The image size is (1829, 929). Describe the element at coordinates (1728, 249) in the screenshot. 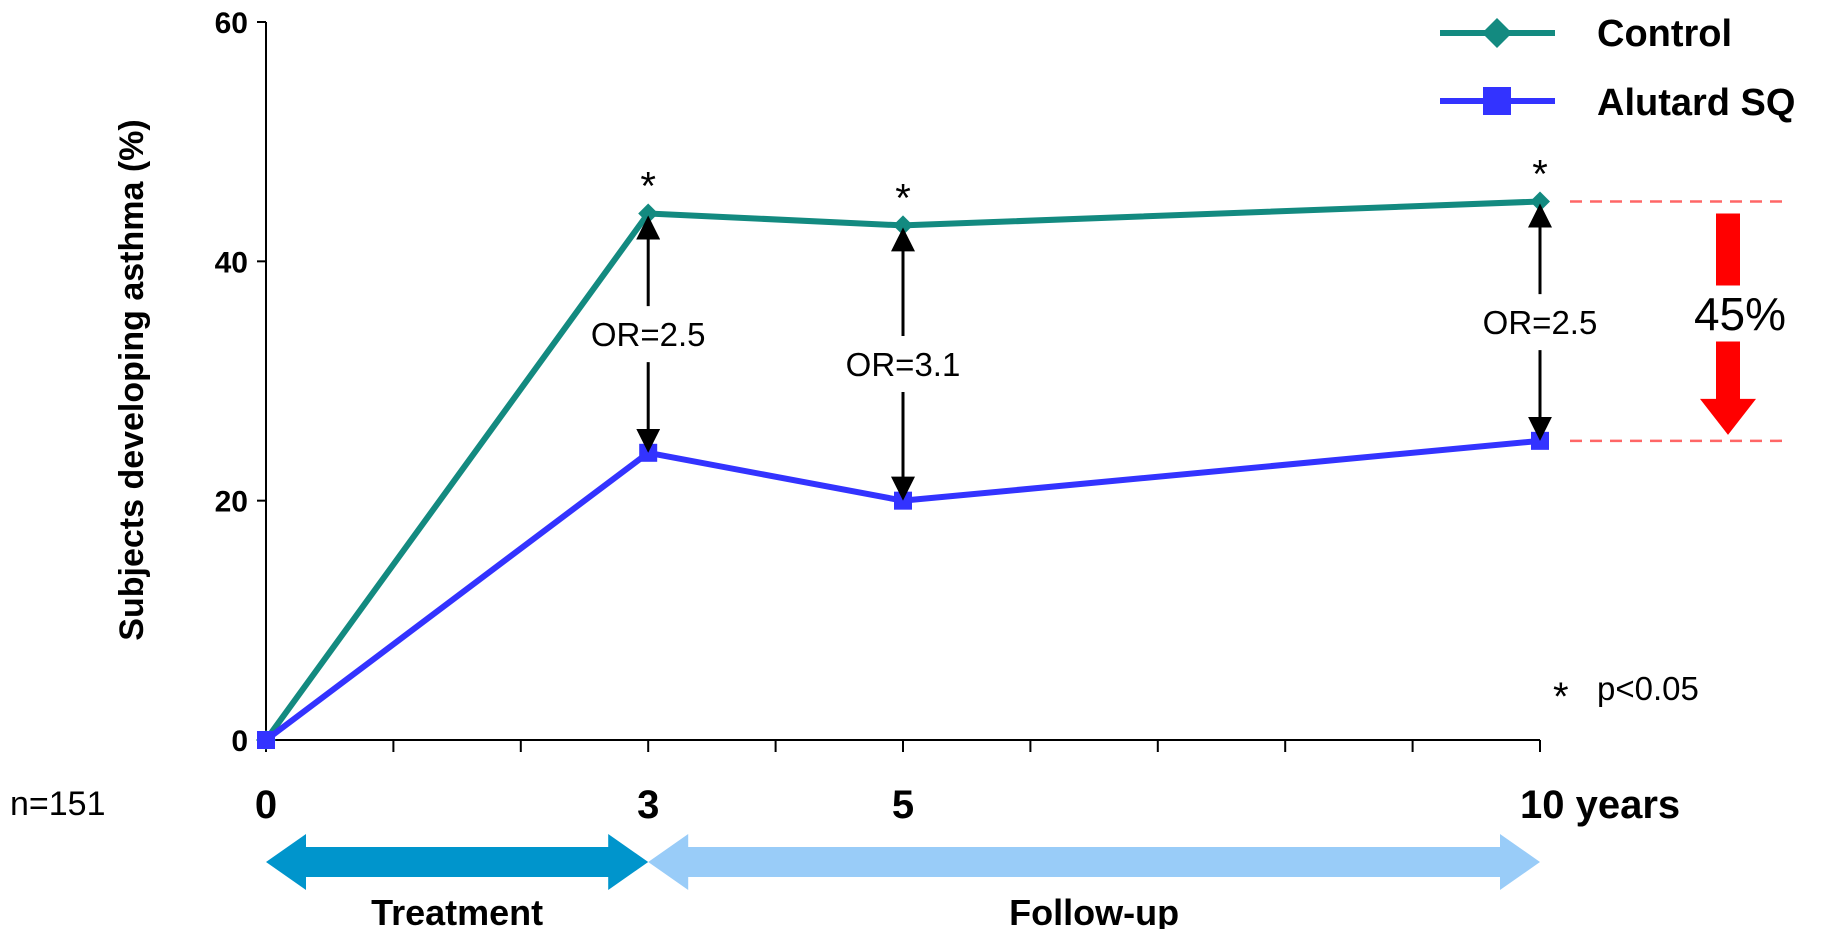

I see `reduction-arrow-shaft-top` at that location.